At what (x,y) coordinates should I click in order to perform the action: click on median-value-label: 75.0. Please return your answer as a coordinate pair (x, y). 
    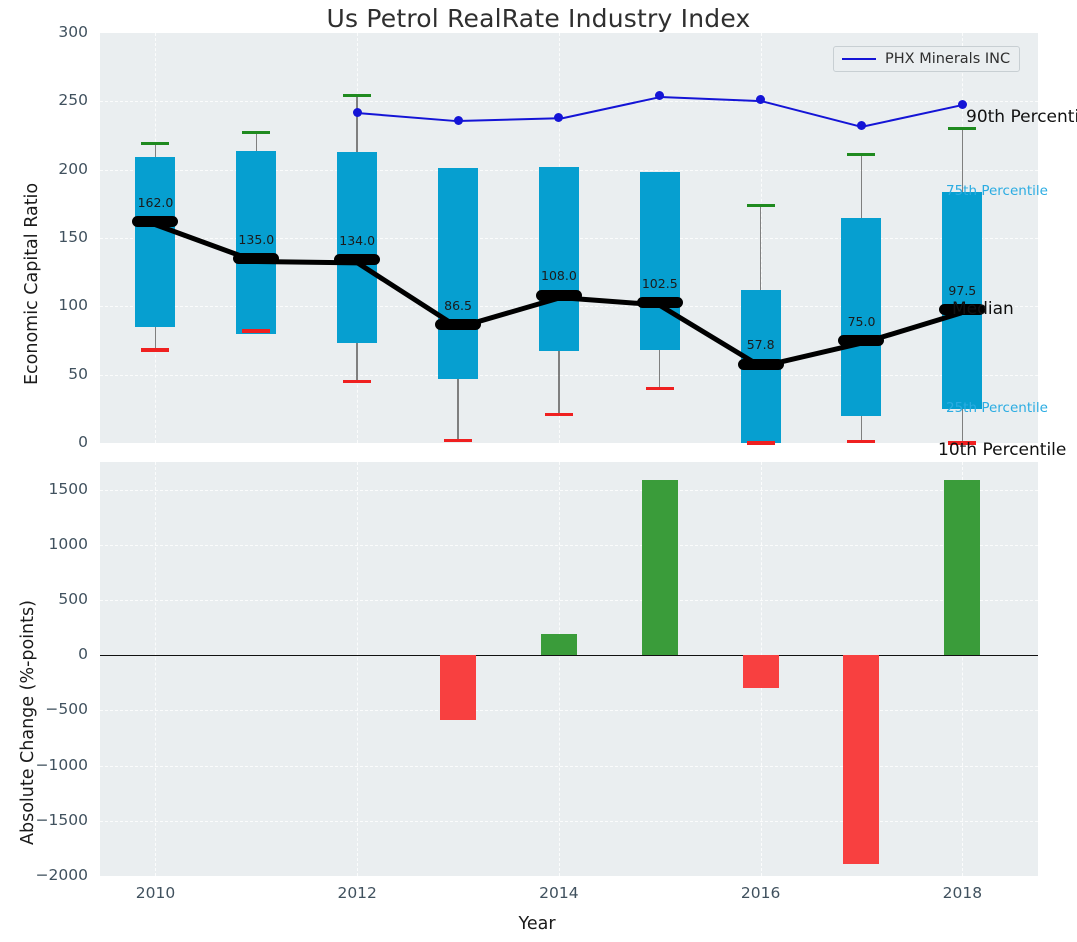
    Looking at the image, I should click on (861, 321).